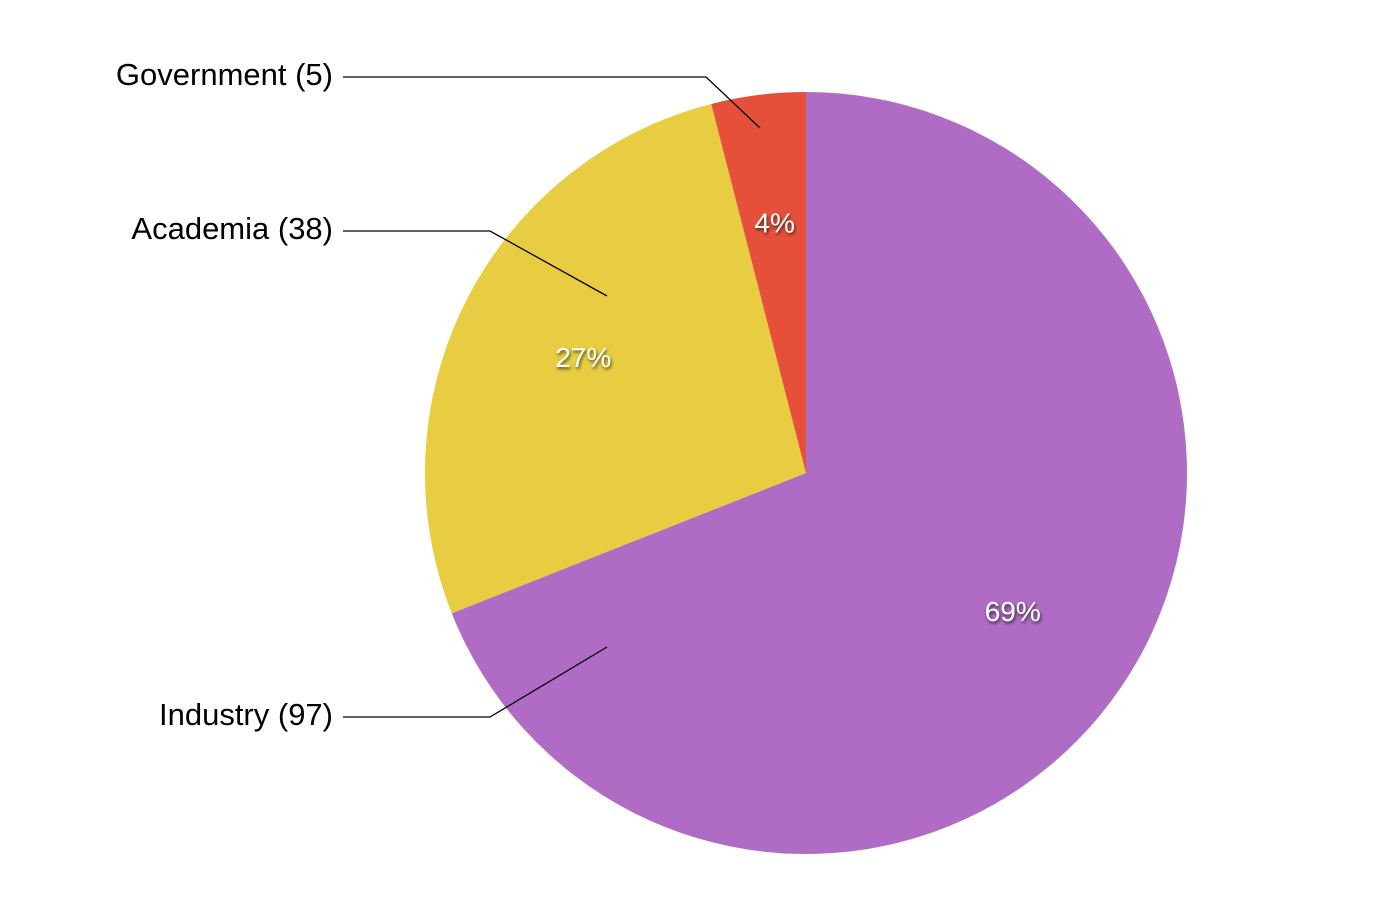  I want to click on value-label: 69%, so click(1013, 611).